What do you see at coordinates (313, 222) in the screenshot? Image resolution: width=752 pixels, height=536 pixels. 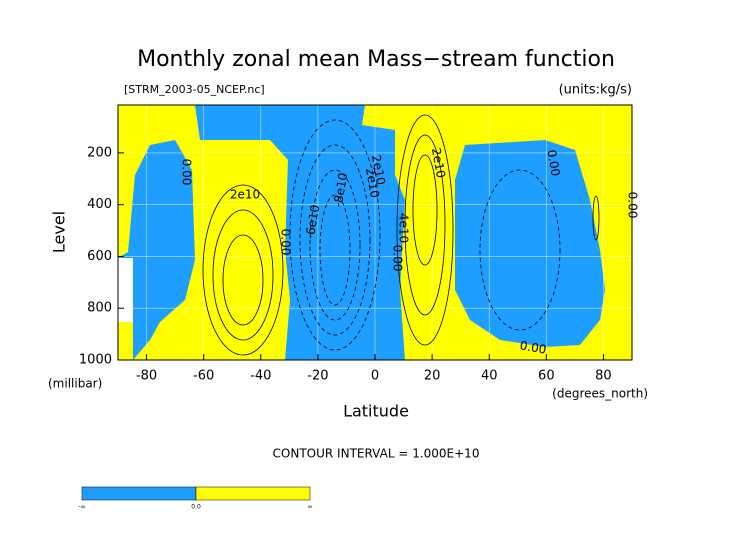 I see `contour-label: -6e10` at bounding box center [313, 222].